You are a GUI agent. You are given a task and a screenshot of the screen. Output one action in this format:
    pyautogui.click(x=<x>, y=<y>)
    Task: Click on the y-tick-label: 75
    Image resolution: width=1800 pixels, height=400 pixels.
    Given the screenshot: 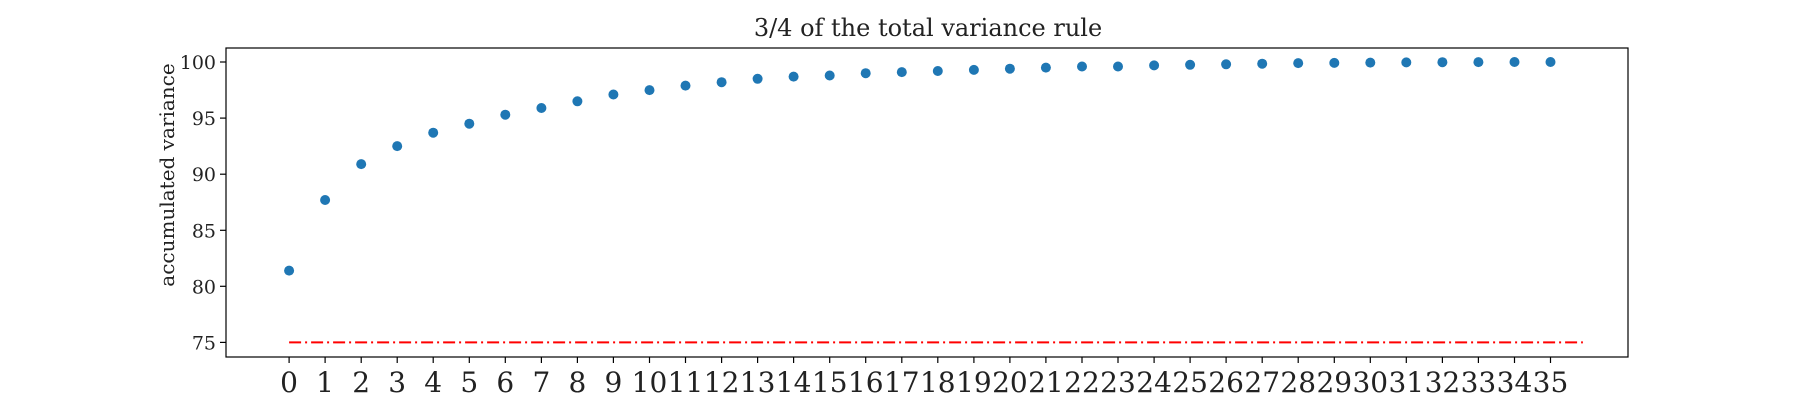 What is the action you would take?
    pyautogui.click(x=204, y=343)
    